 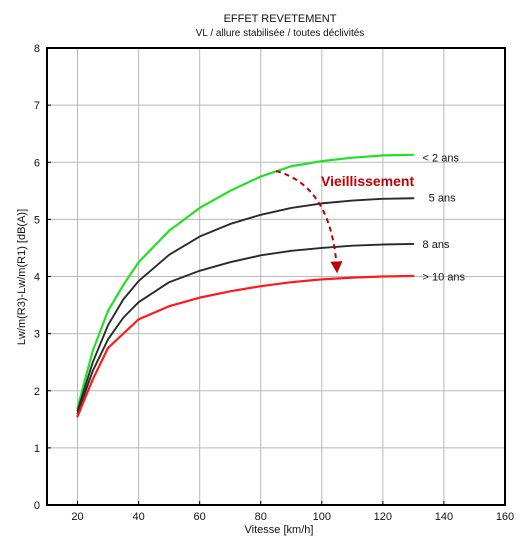 I want to click on x-axis-label: Vitesse [km/h], so click(x=279, y=530).